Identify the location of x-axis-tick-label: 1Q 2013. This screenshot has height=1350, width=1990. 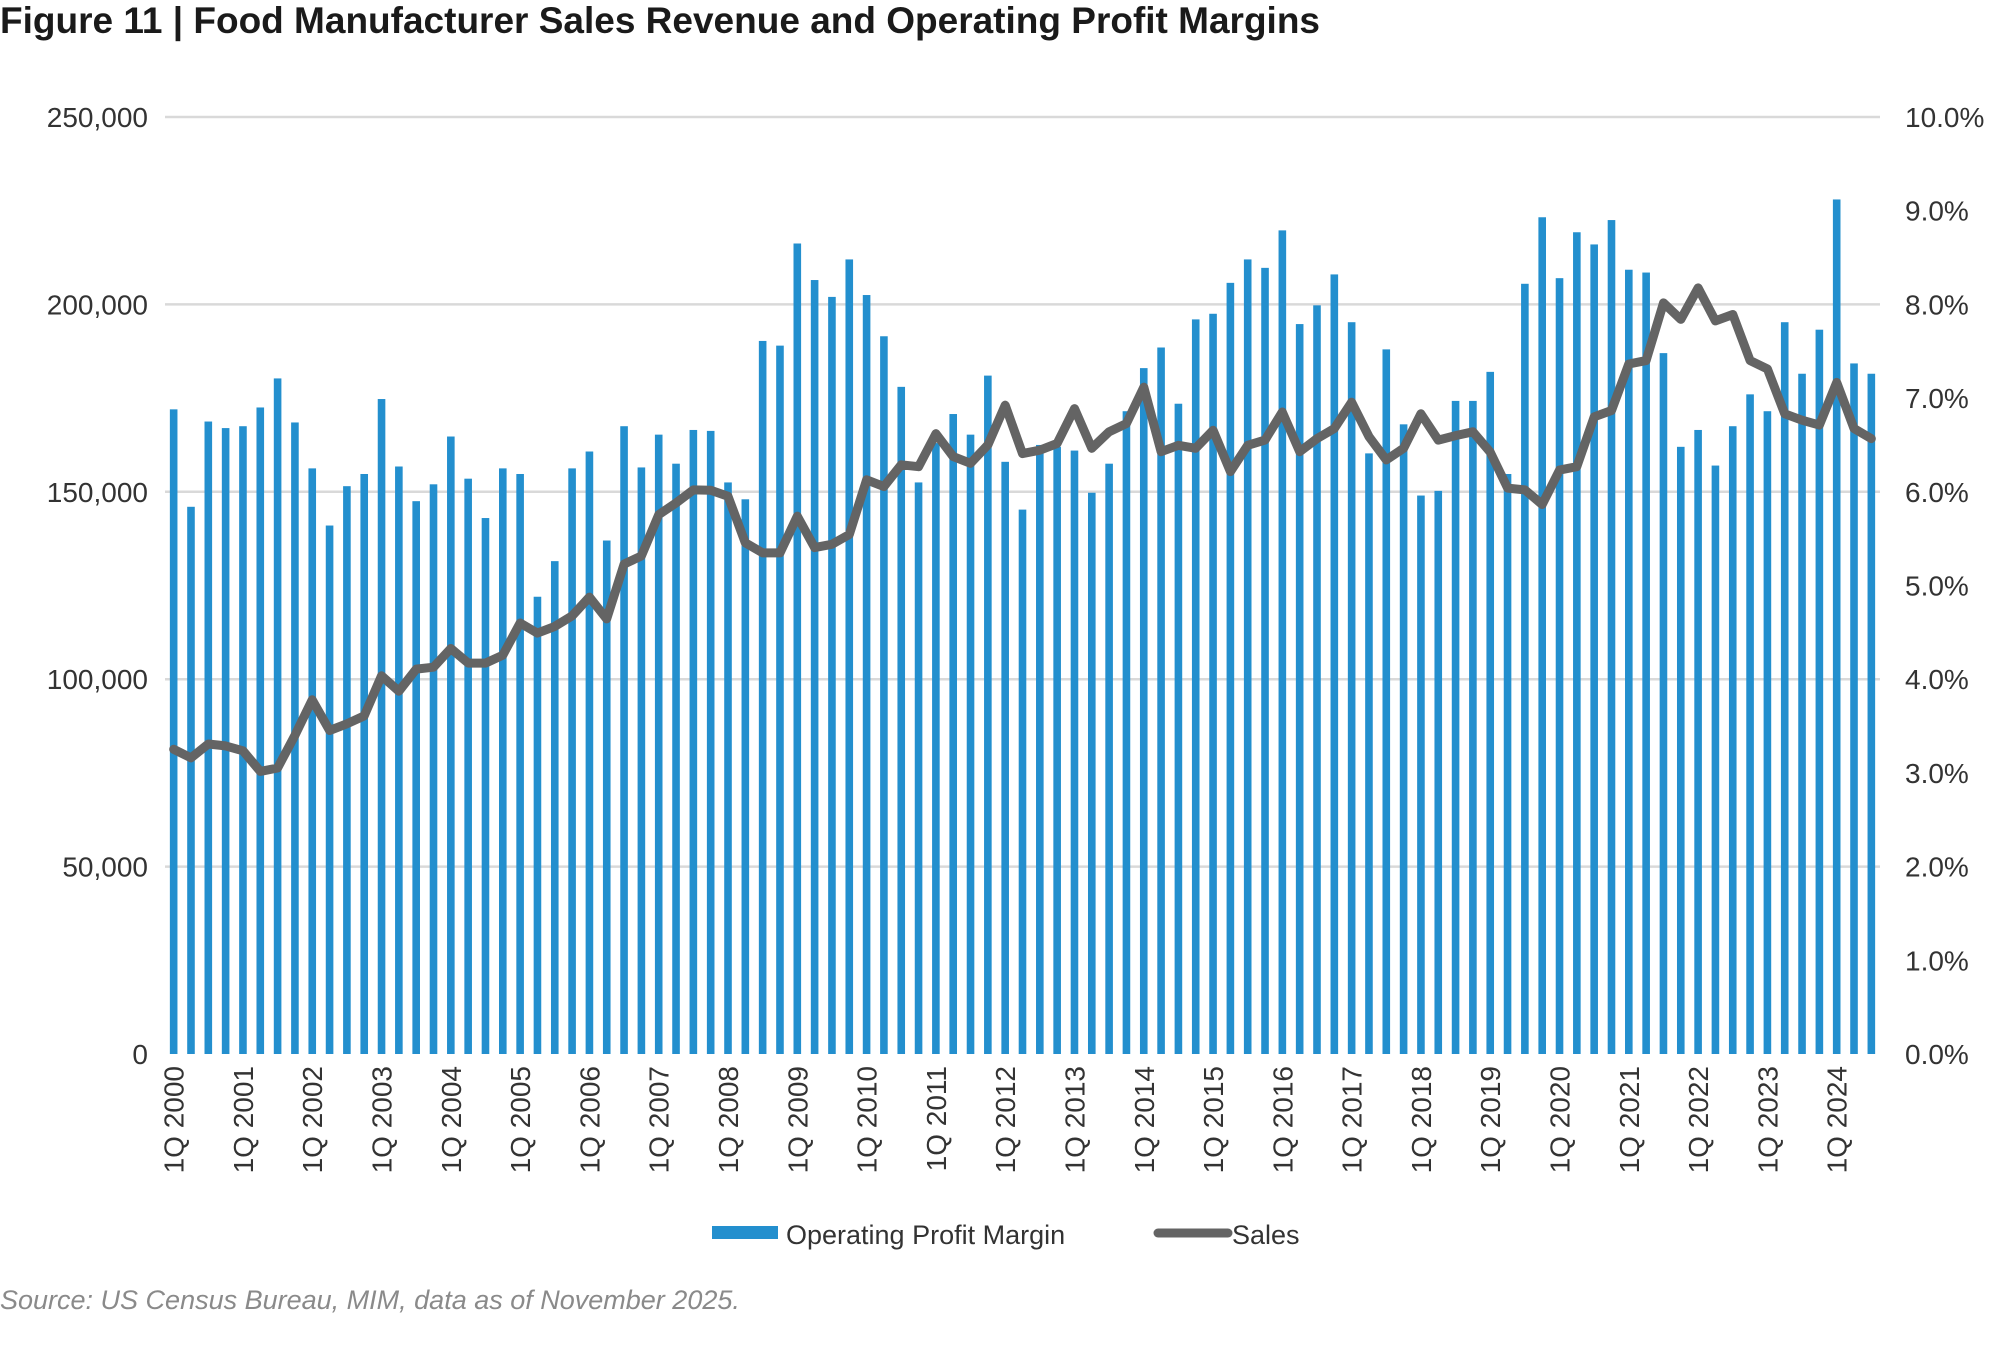
(1074, 1119).